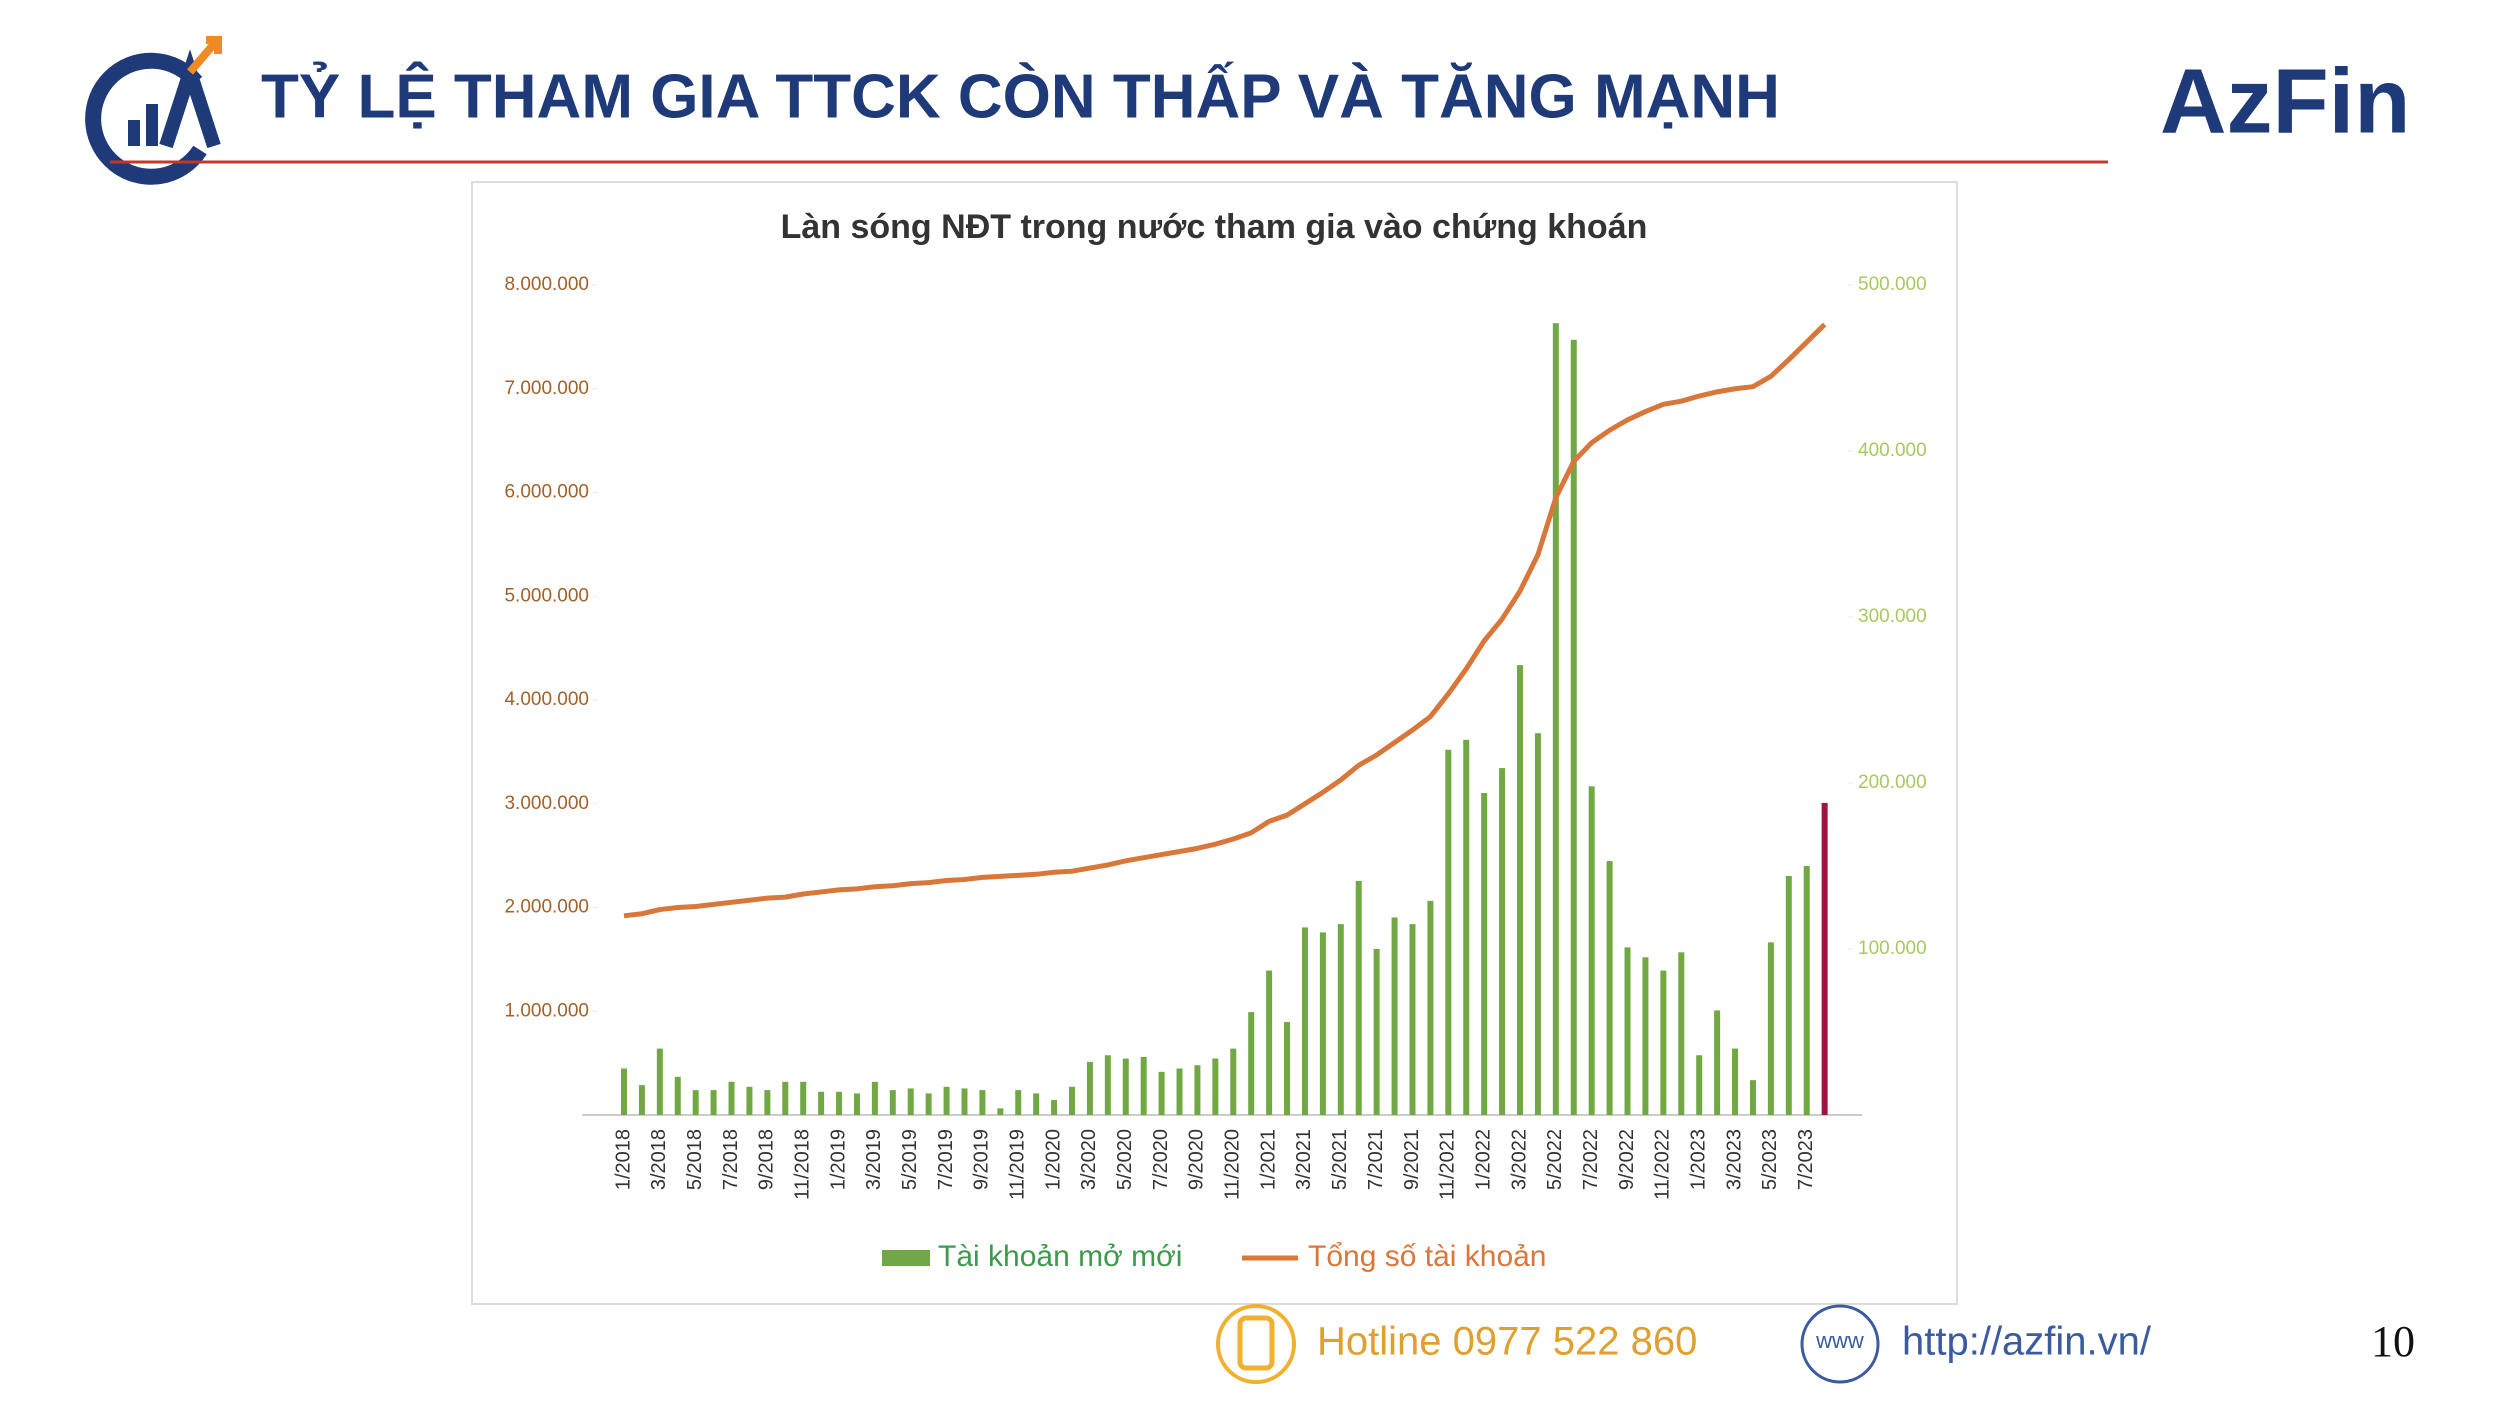 Image resolution: width=2500 pixels, height=1406 pixels. Describe the element at coordinates (1892, 948) in the screenshot. I see `y2-tick-label: 100.000` at that location.